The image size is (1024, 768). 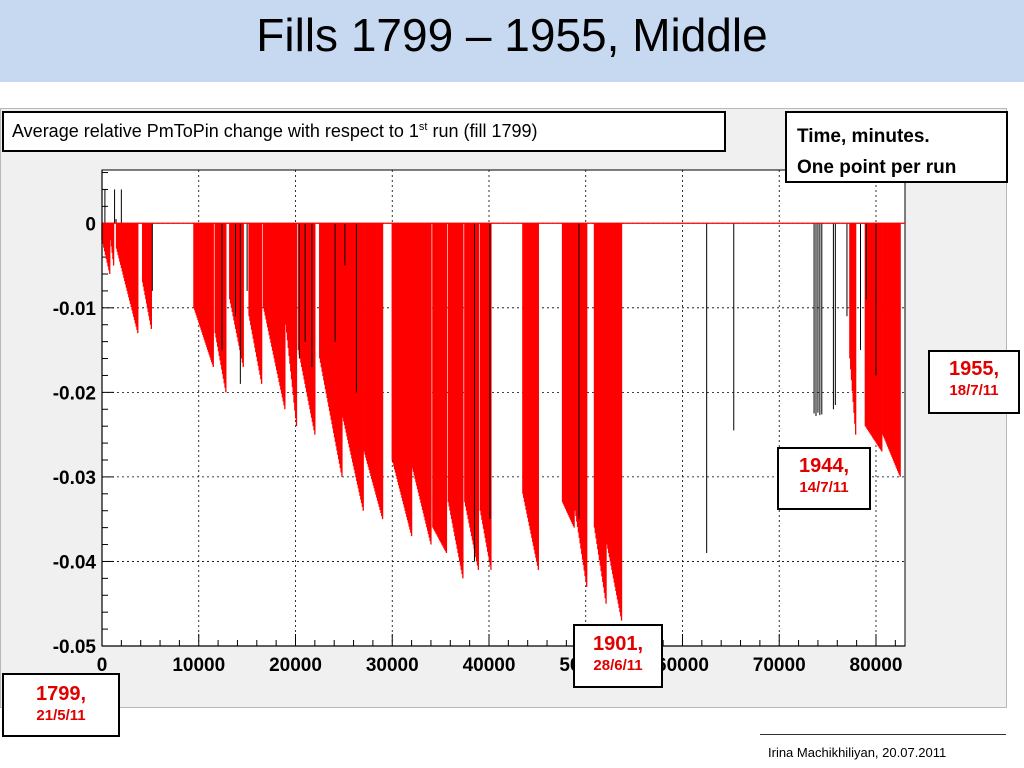 What do you see at coordinates (779, 665) in the screenshot?
I see `x-tick-label: 70000` at bounding box center [779, 665].